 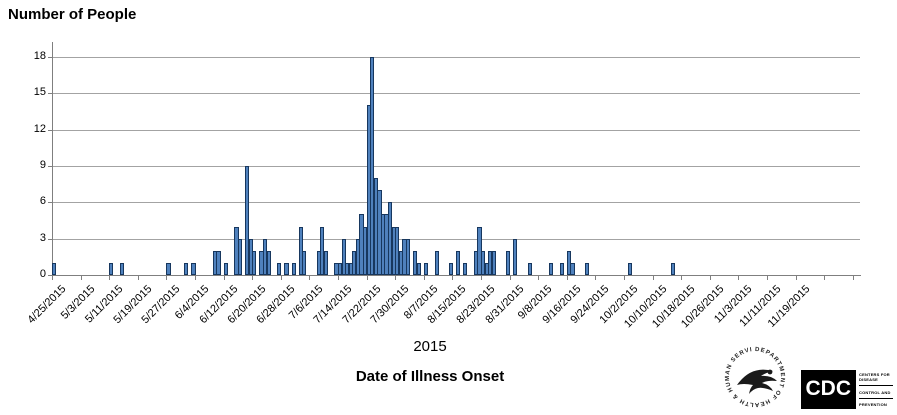 What do you see at coordinates (254, 262) in the screenshot?
I see `bar-6/20/2015` at bounding box center [254, 262].